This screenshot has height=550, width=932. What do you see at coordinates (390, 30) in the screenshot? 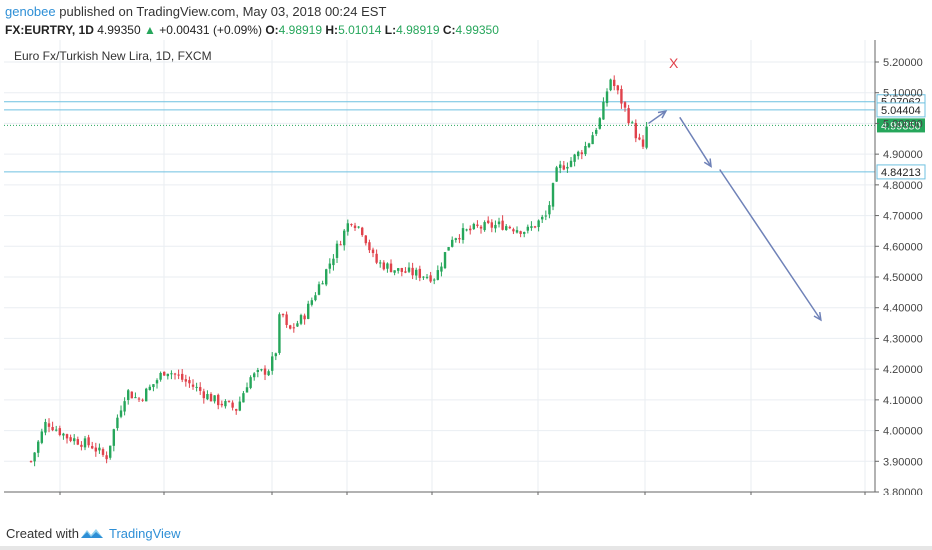
I see `low-label: L:` at bounding box center [390, 30].